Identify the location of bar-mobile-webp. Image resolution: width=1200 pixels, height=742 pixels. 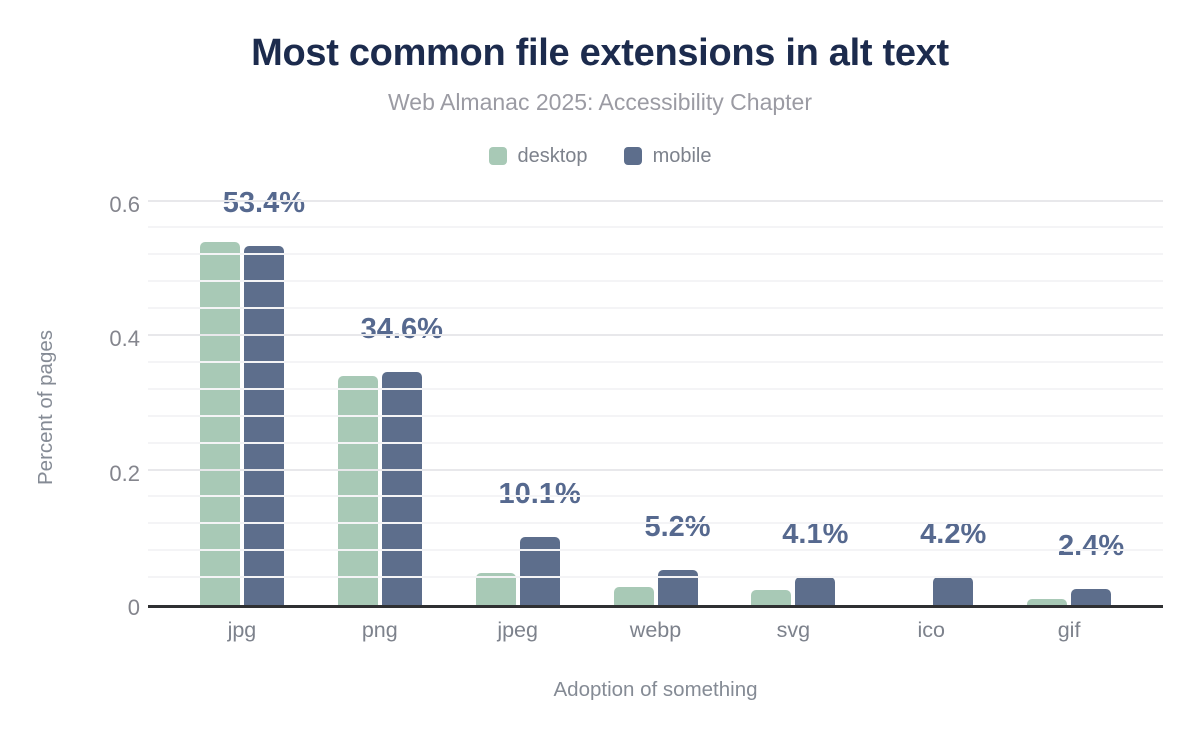
(677, 587).